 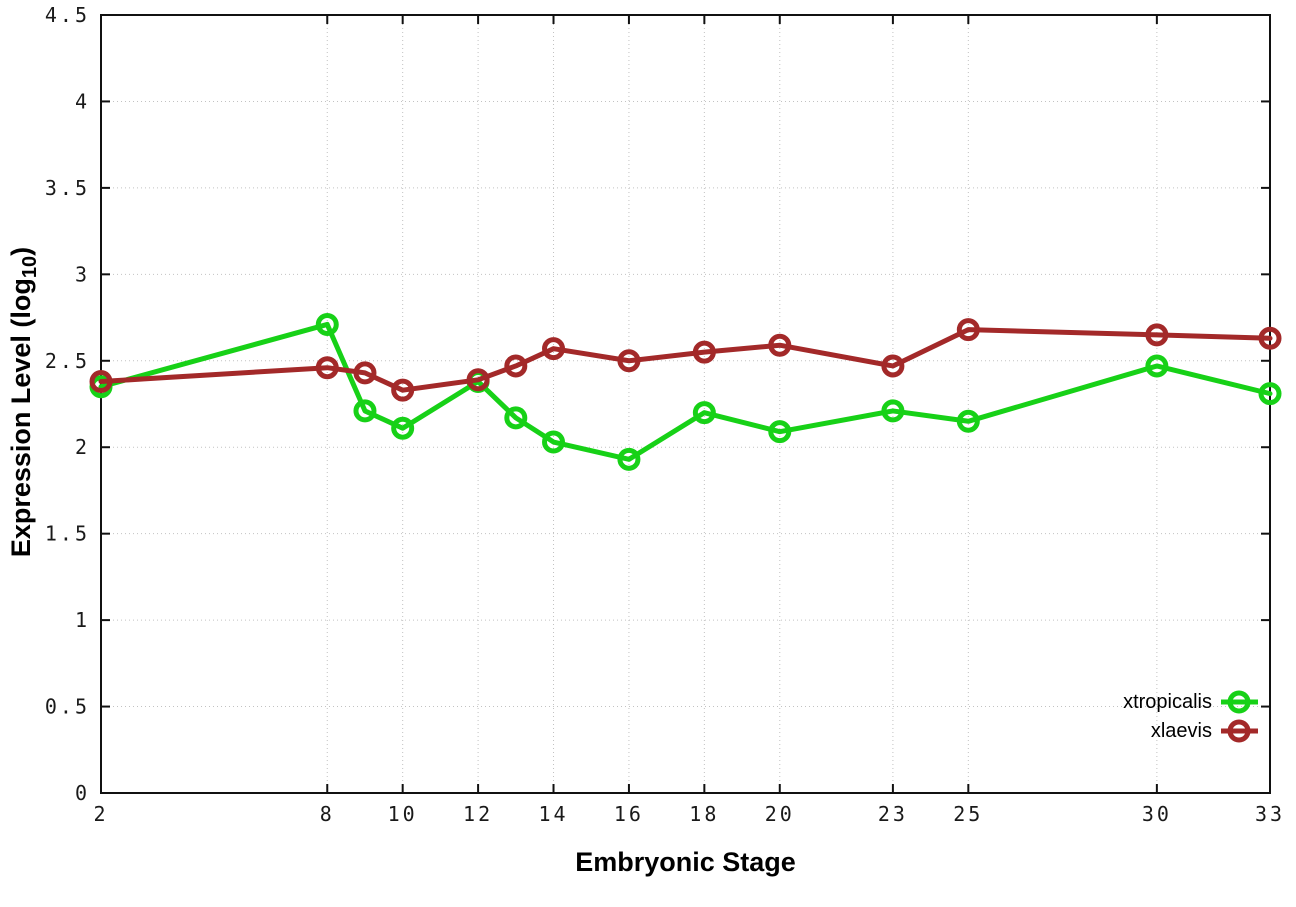 What do you see at coordinates (1157, 814) in the screenshot?
I see `x-tick-label: 30` at bounding box center [1157, 814].